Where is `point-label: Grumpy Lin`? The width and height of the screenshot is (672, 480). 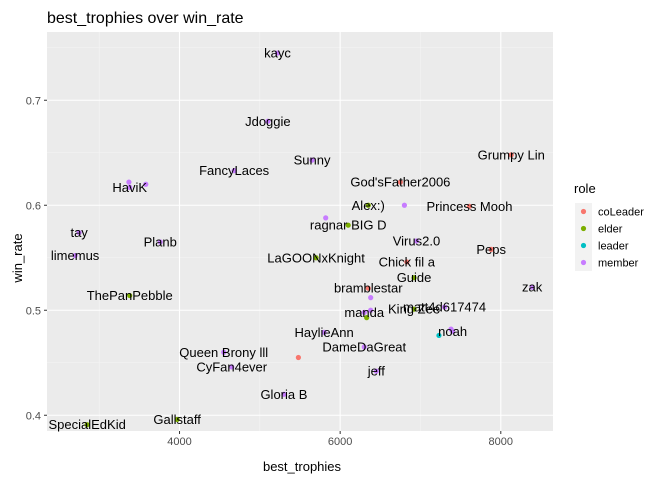 point-label: Grumpy Lin is located at coordinates (511, 154).